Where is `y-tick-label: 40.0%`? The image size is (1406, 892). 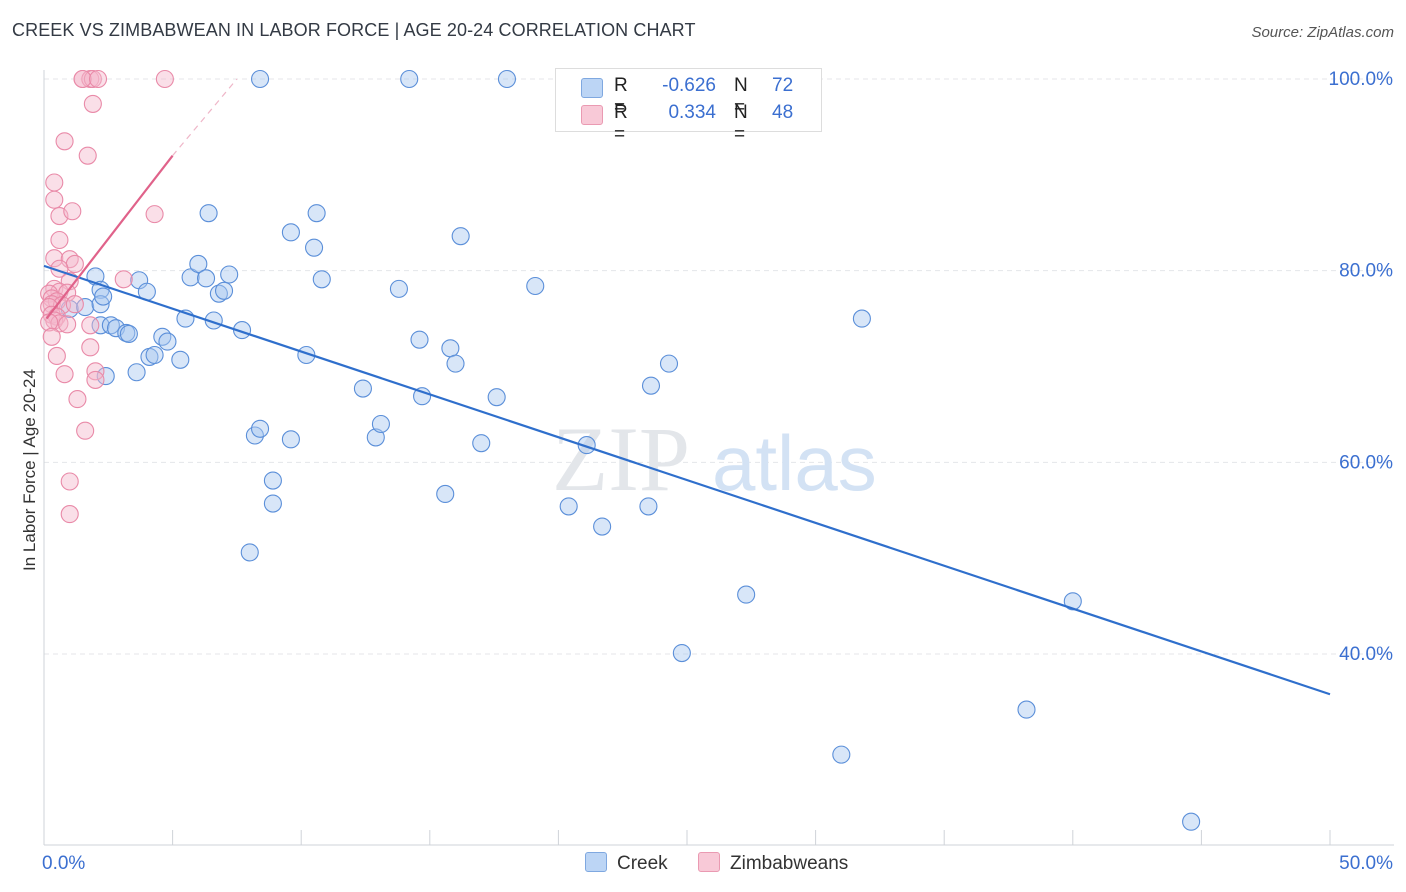
y-tick-label: 40.0% is located at coordinates (1366, 654).